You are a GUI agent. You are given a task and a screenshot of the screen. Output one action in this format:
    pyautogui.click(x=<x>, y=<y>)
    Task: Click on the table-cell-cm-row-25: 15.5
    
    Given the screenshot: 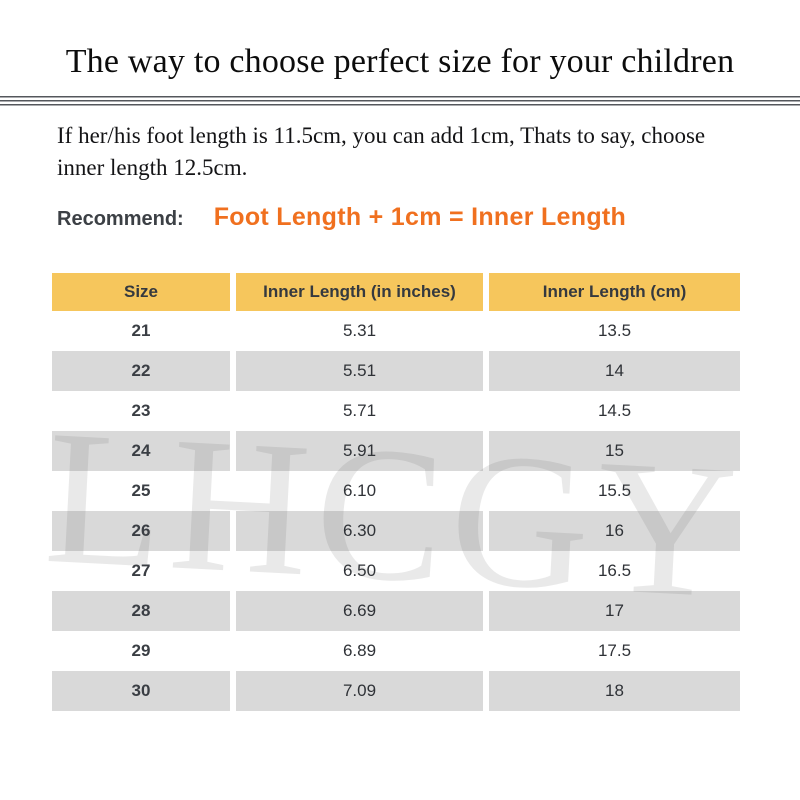 What is the action you would take?
    pyautogui.click(x=614, y=490)
    